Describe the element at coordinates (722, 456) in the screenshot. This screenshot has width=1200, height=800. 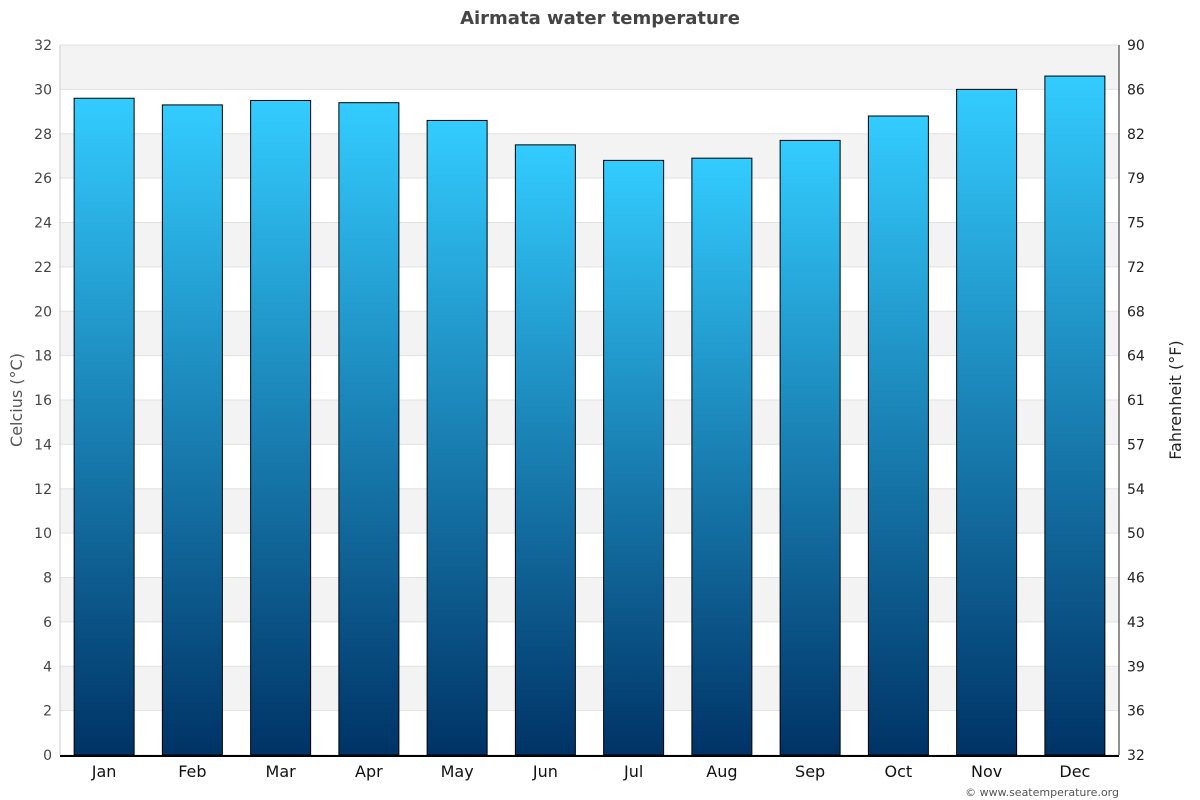
I see `bar-aug` at that location.